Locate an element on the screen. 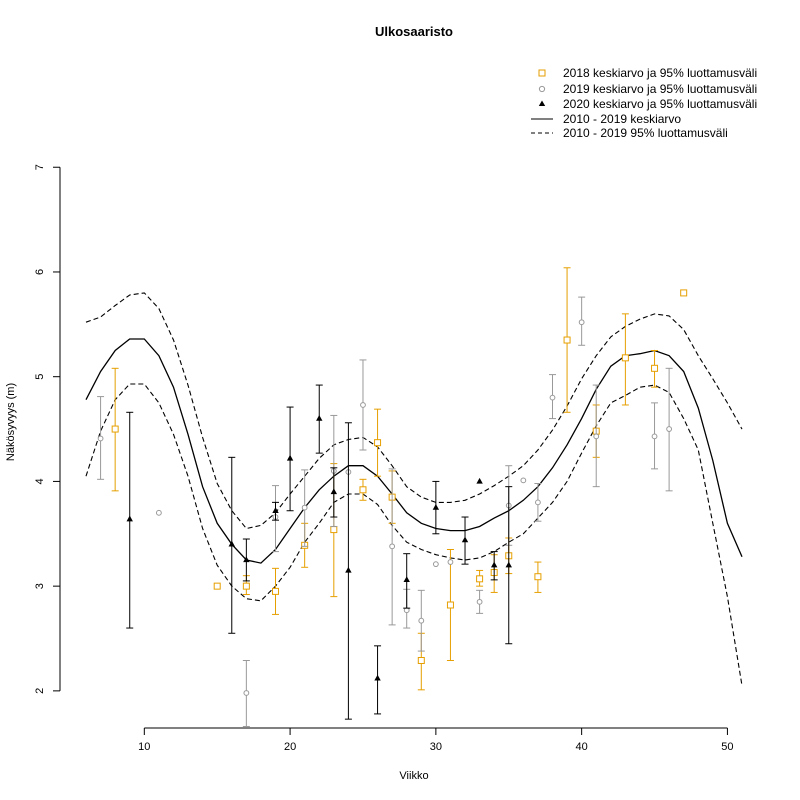 The image size is (800, 800). x-tick-label: 40 is located at coordinates (582, 747).